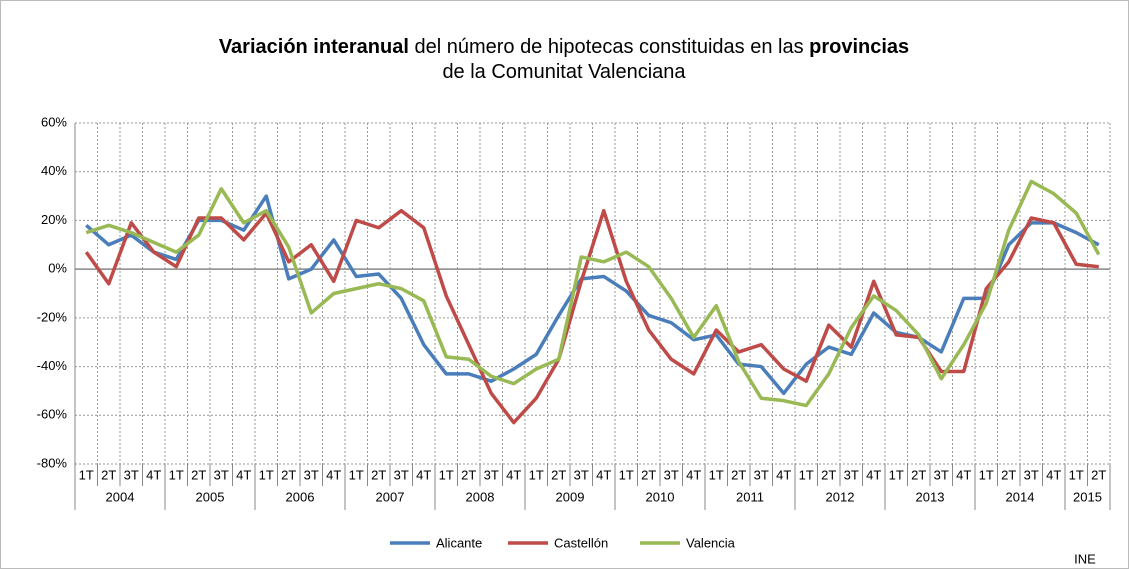  What do you see at coordinates (1087, 496) in the screenshot?
I see `year-label: 2015` at bounding box center [1087, 496].